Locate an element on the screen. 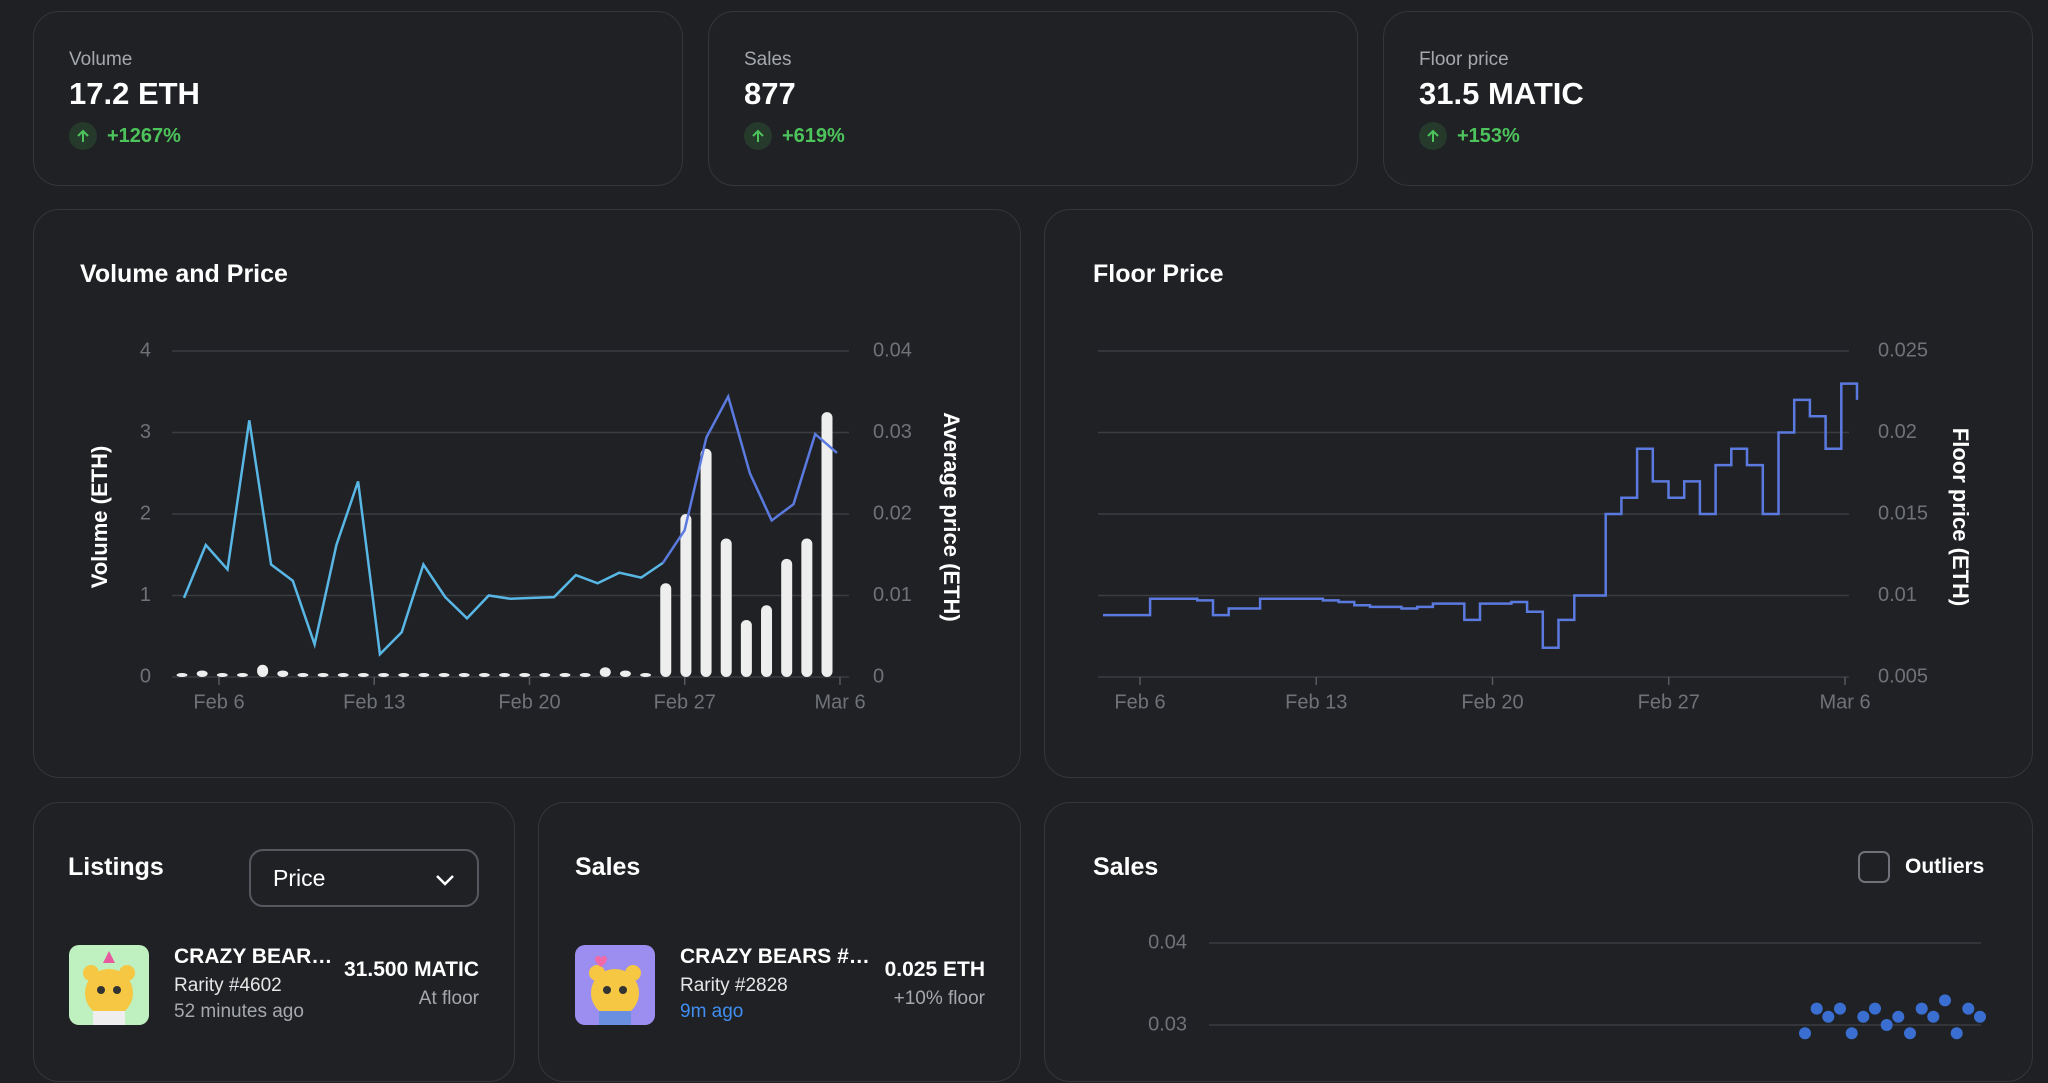 The image size is (2048, 1083). listing-time: 52 minutes ago is located at coordinates (239, 1011).